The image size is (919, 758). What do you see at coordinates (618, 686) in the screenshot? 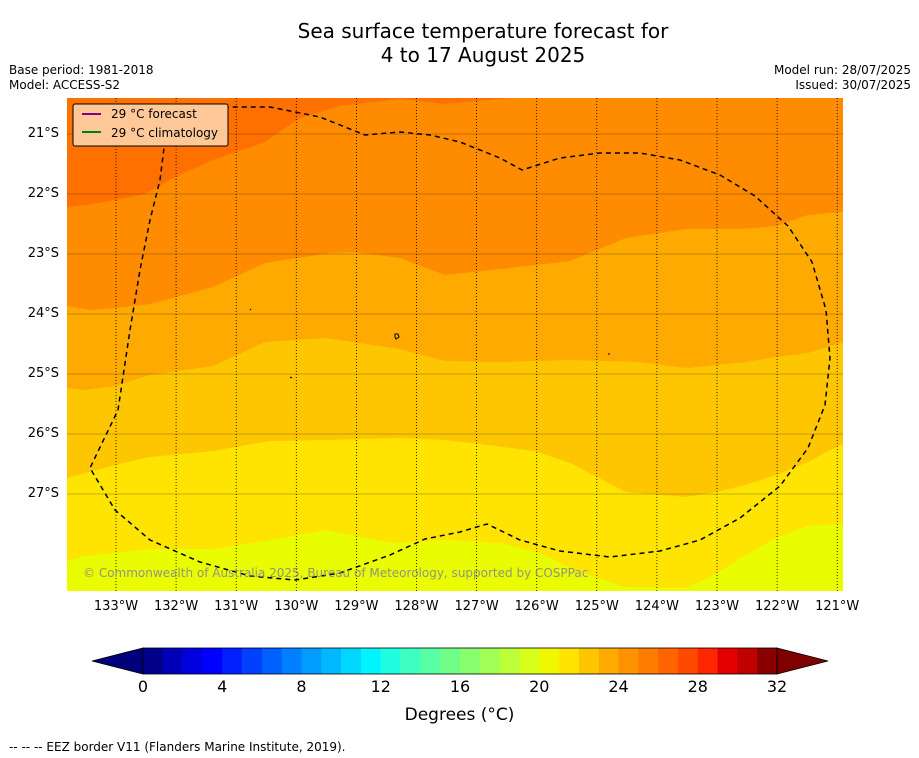
I see `colorbar-tick-label: 24` at bounding box center [618, 686].